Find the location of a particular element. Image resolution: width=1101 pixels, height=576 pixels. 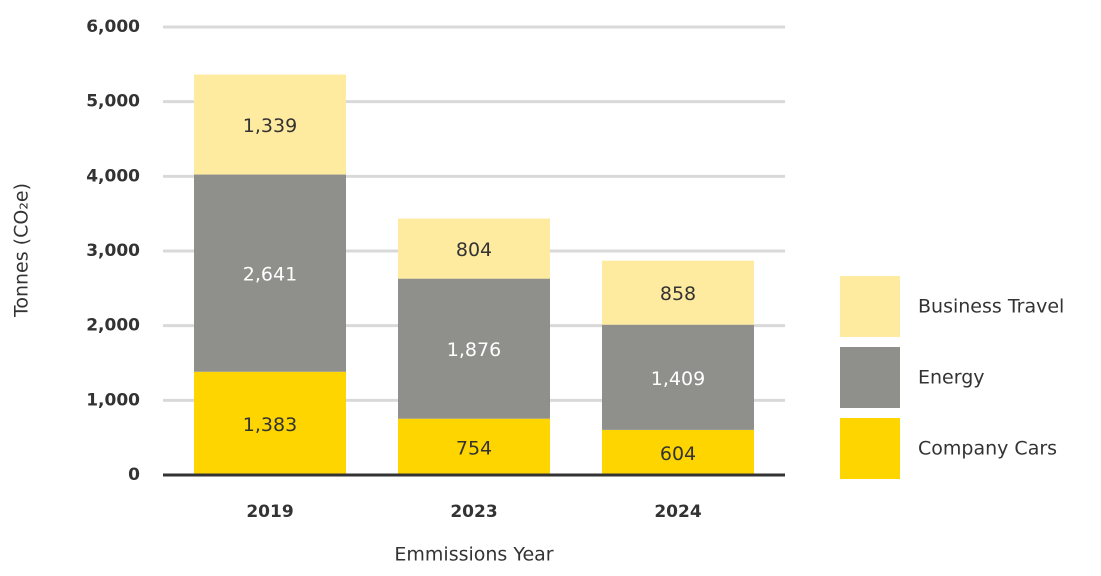

y-tick-label: 1,000 is located at coordinates (113, 400).